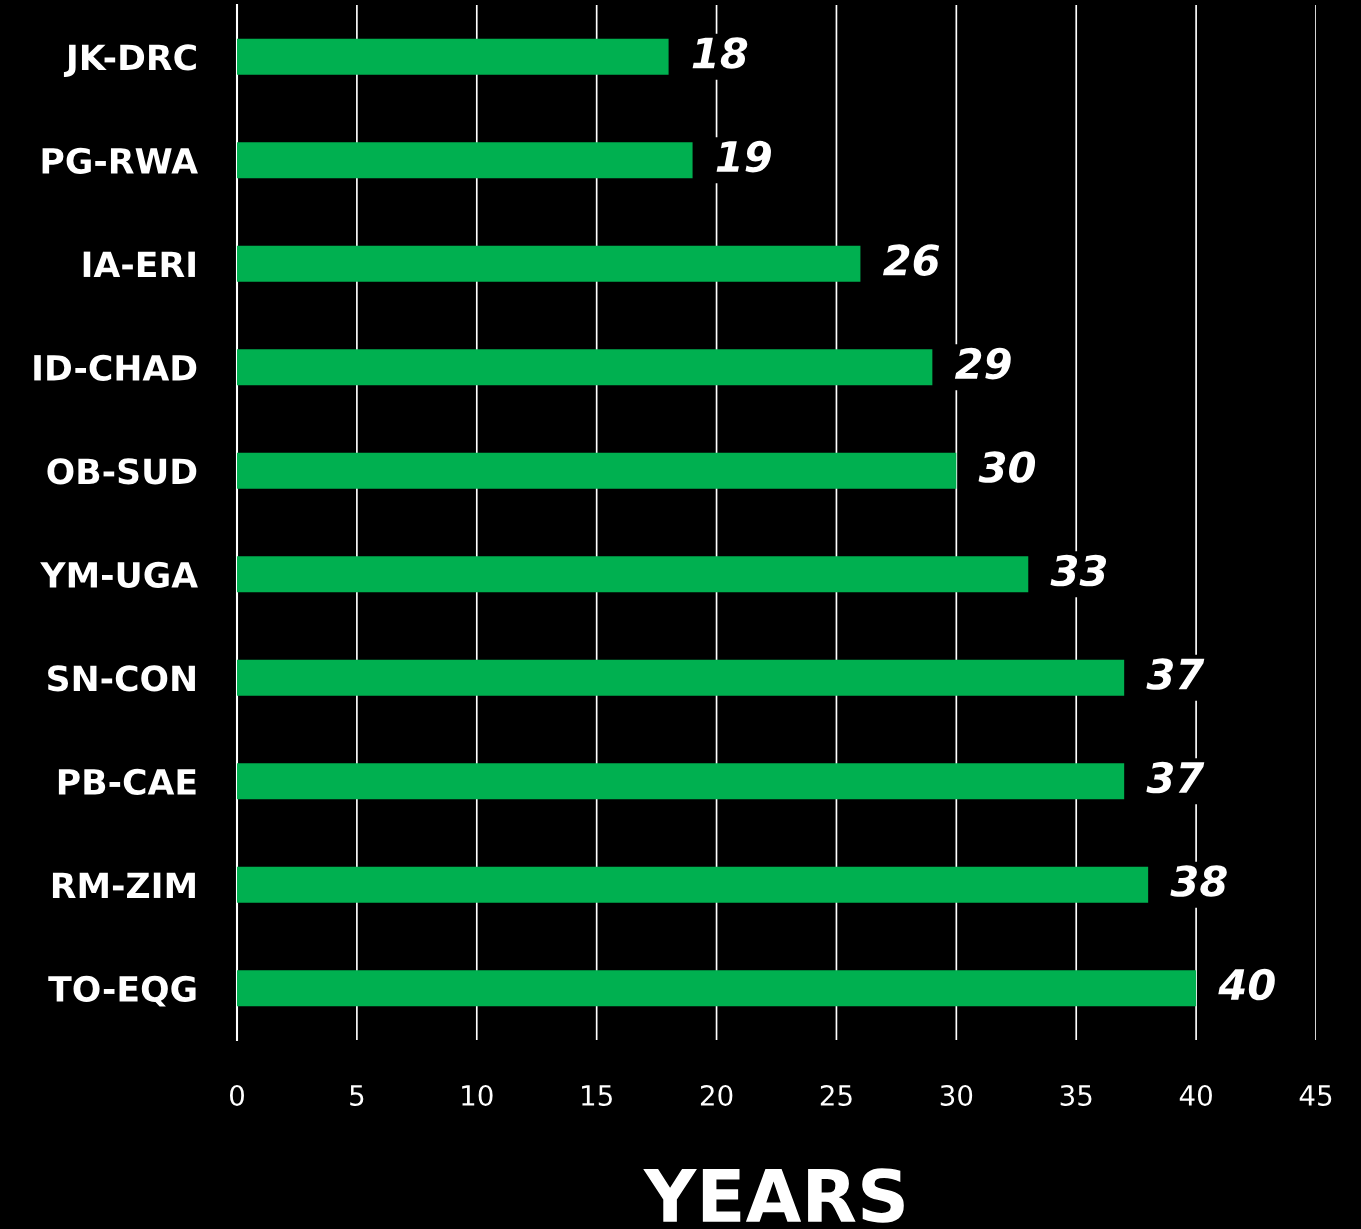 This screenshot has height=1229, width=1361. Describe the element at coordinates (127, 781) in the screenshot. I see `y-tick-label: PB-CAE` at that location.